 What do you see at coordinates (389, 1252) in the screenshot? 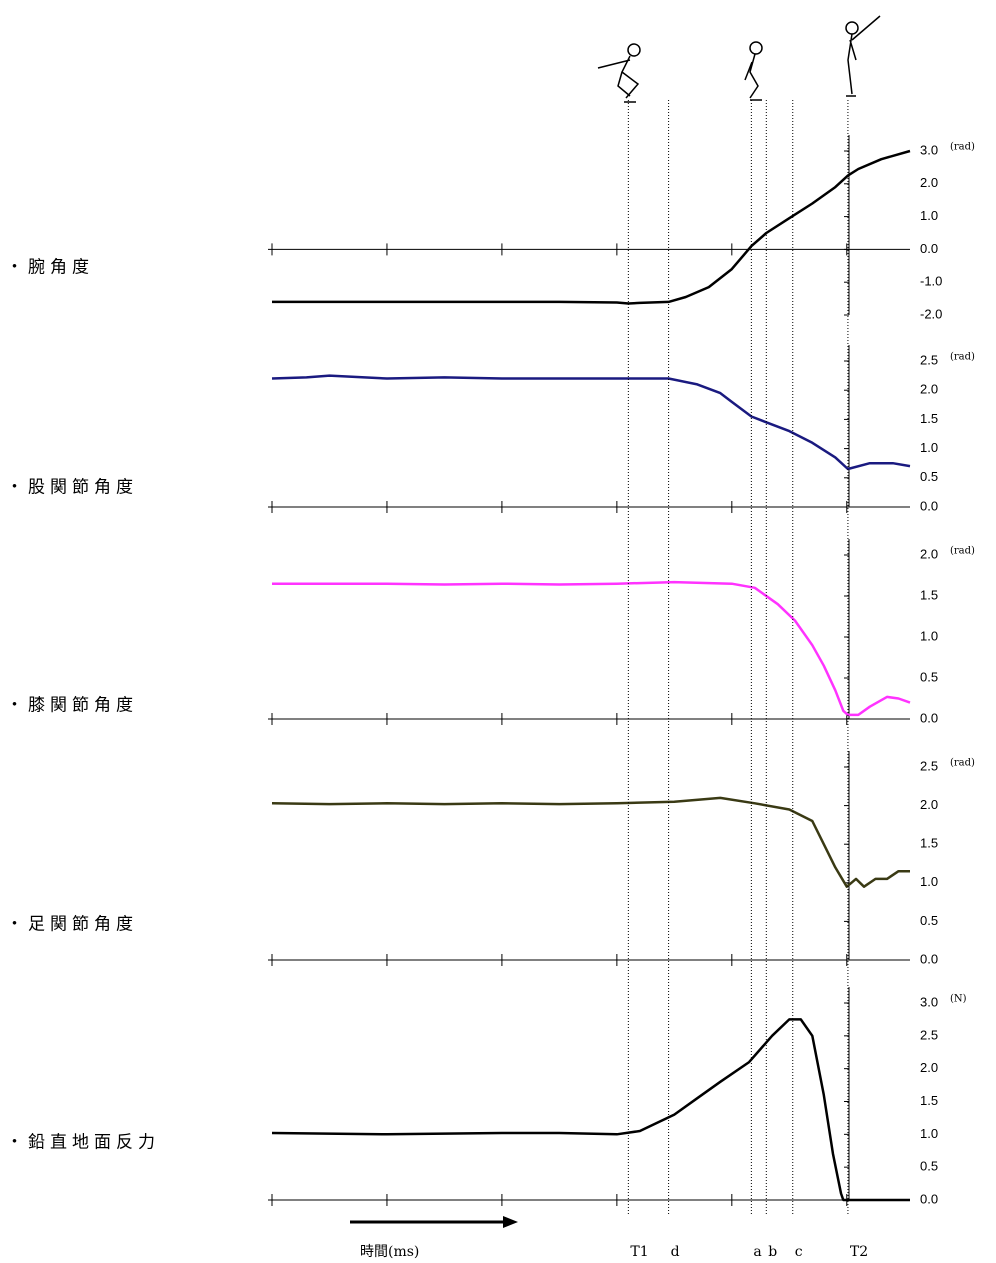
I see `x-axis-label: 時間(ms)` at bounding box center [389, 1252].